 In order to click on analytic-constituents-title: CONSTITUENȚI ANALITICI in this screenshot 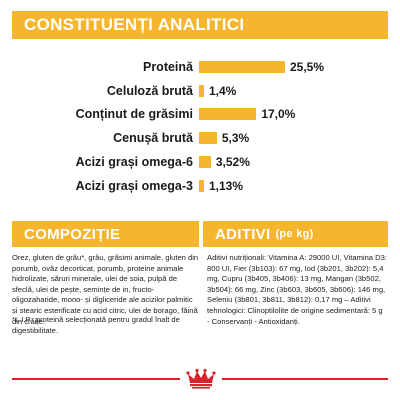, I will do `click(134, 24)`.